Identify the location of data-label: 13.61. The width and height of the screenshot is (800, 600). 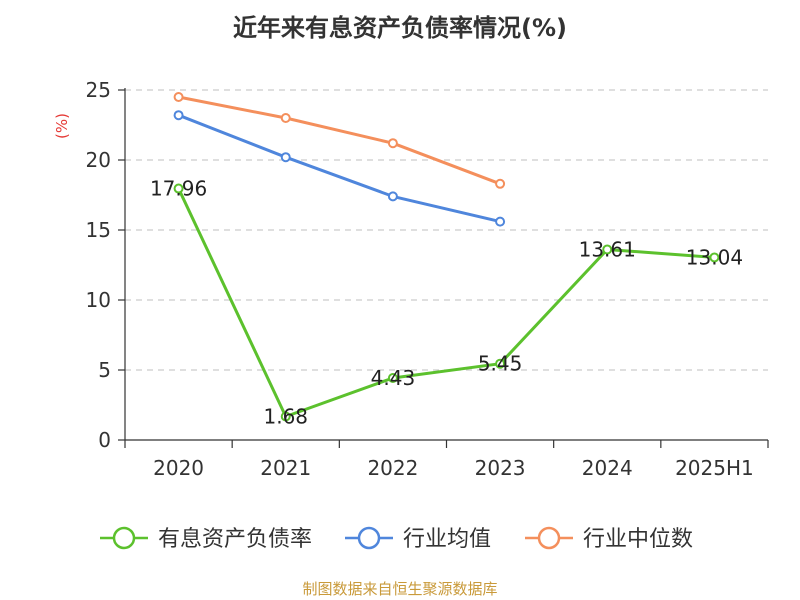
(607, 249).